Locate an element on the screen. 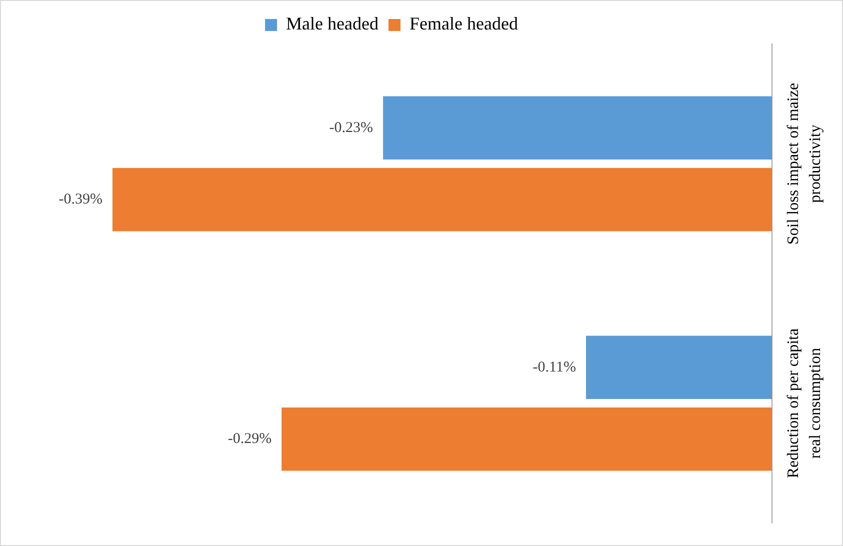  data-label: -0.39% is located at coordinates (80, 200).